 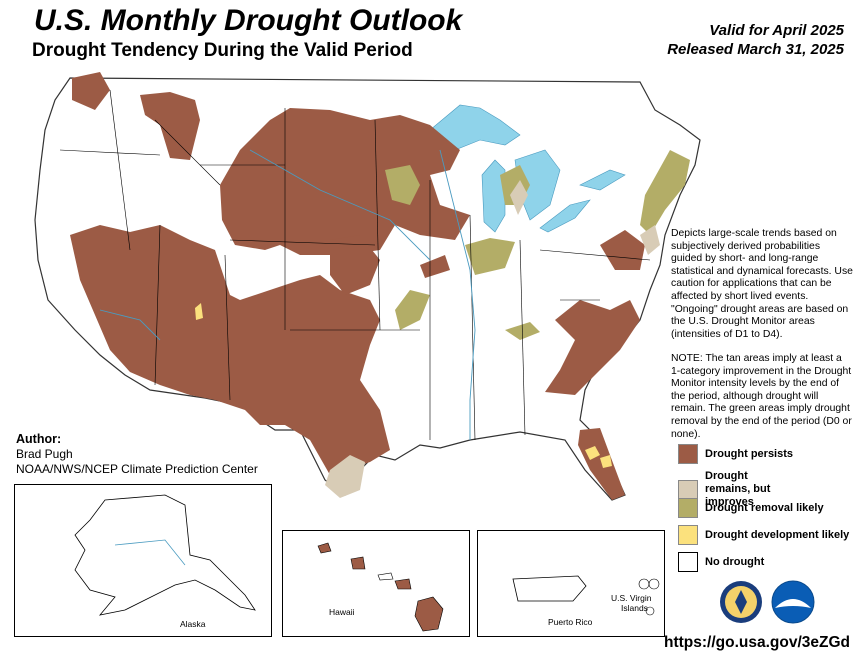 What do you see at coordinates (749, 453) in the screenshot?
I see `legend-label-persists: Drought persists` at bounding box center [749, 453].